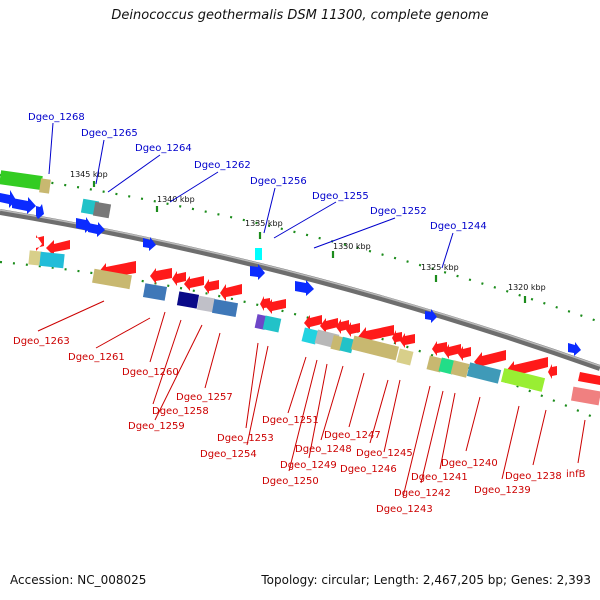 This screenshot has height=600, width=600. I want to click on gene-lower-spring-green, so click(447, 366).